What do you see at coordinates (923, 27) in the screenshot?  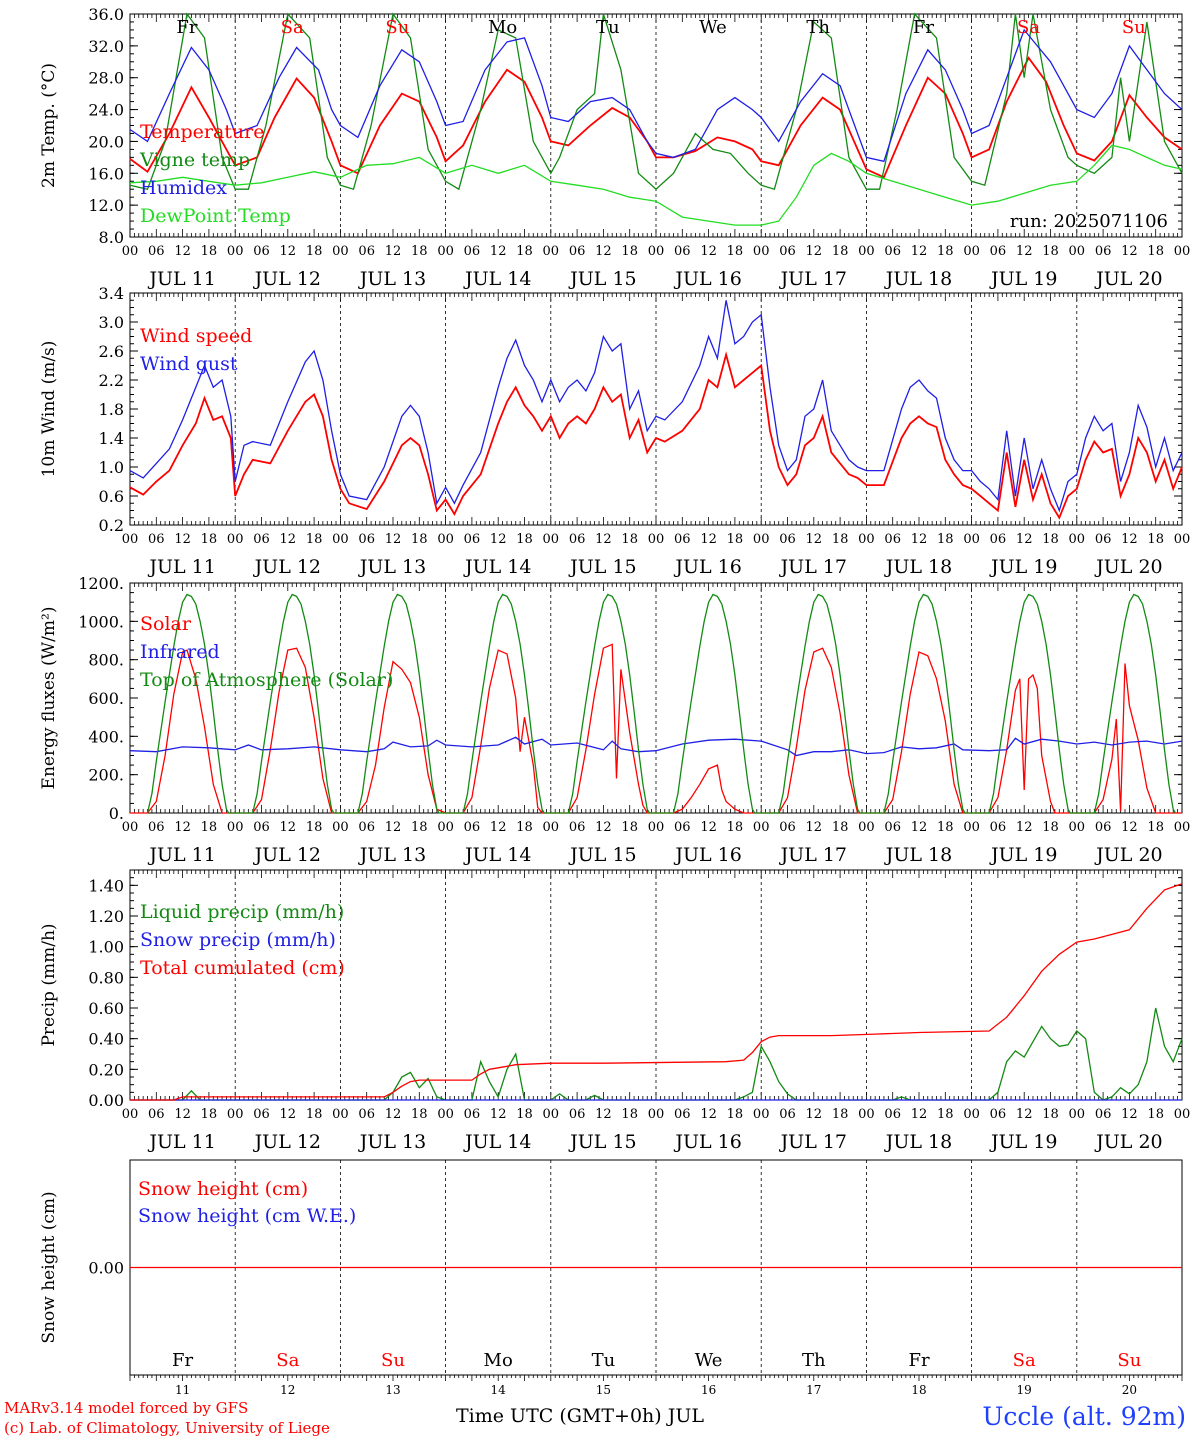 I see `weekday-label: Fr` at bounding box center [923, 27].